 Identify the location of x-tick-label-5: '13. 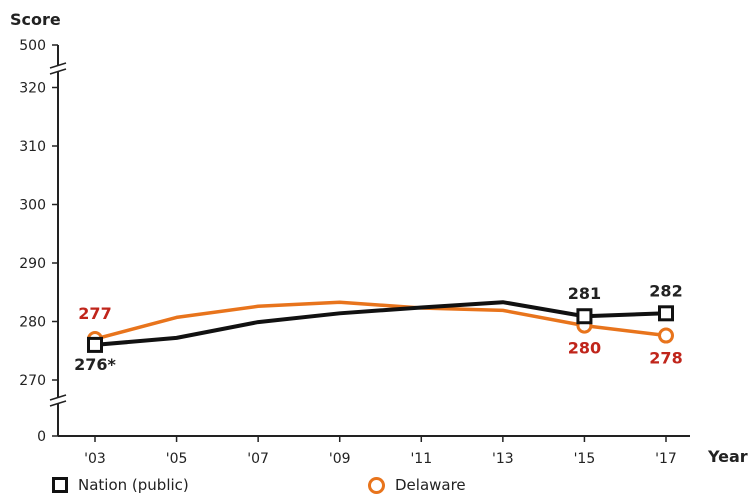
(503, 459).